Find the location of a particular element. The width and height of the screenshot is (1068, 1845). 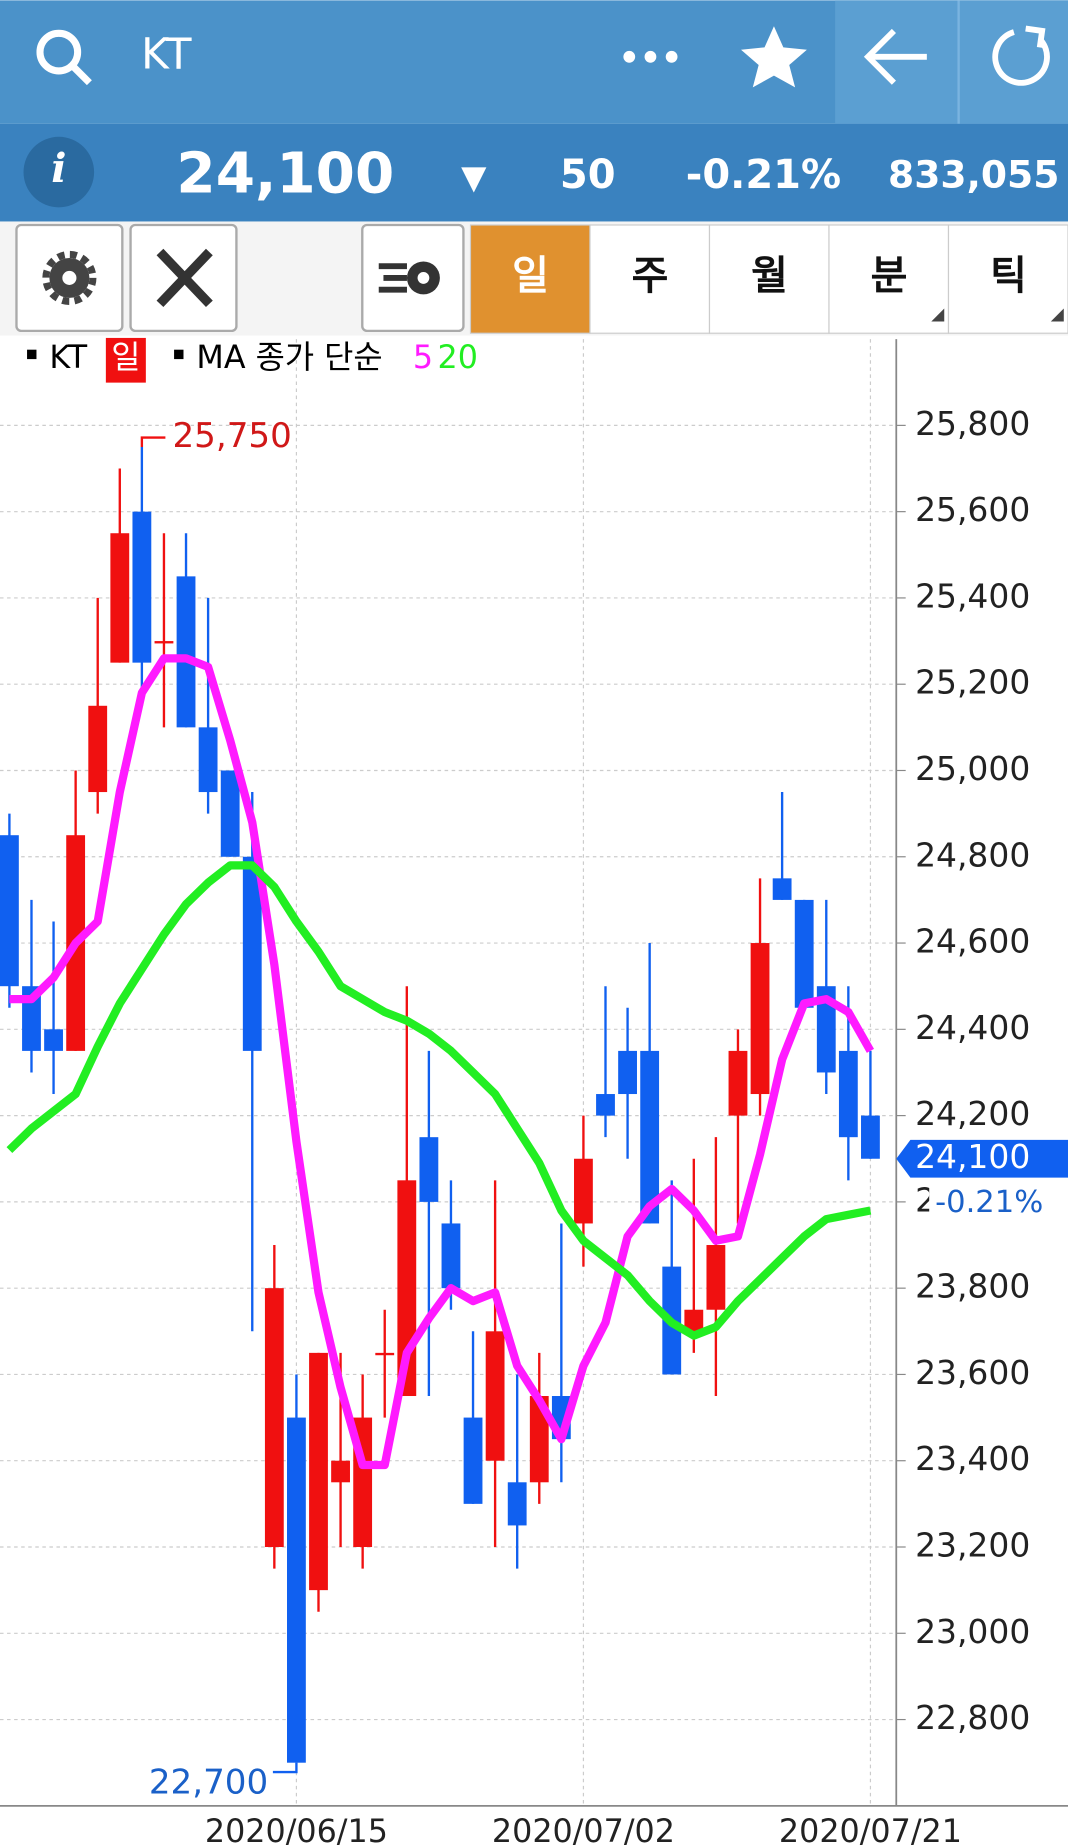

legend-period: 일 is located at coordinates (125, 358).